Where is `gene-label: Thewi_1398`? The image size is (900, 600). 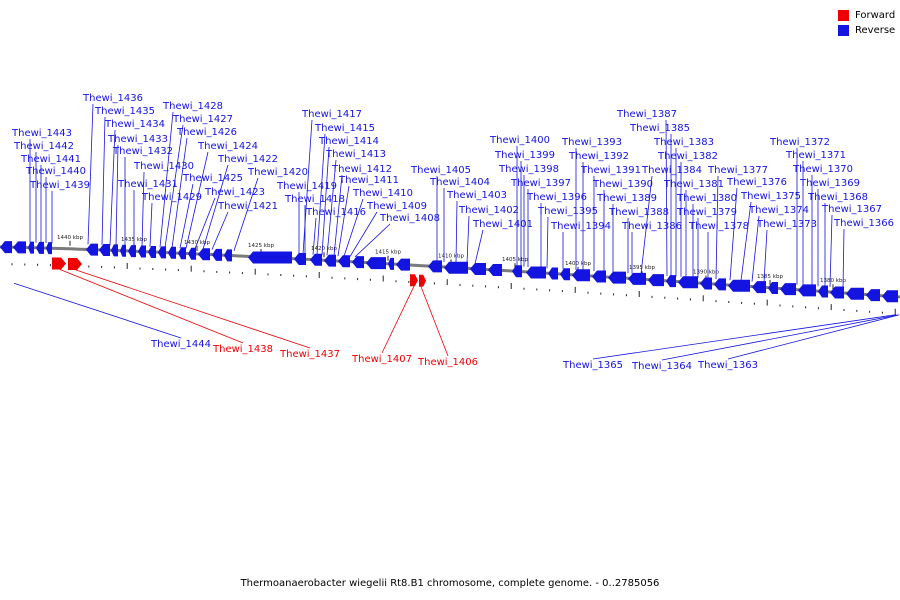 gene-label: Thewi_1398 is located at coordinates (528, 169).